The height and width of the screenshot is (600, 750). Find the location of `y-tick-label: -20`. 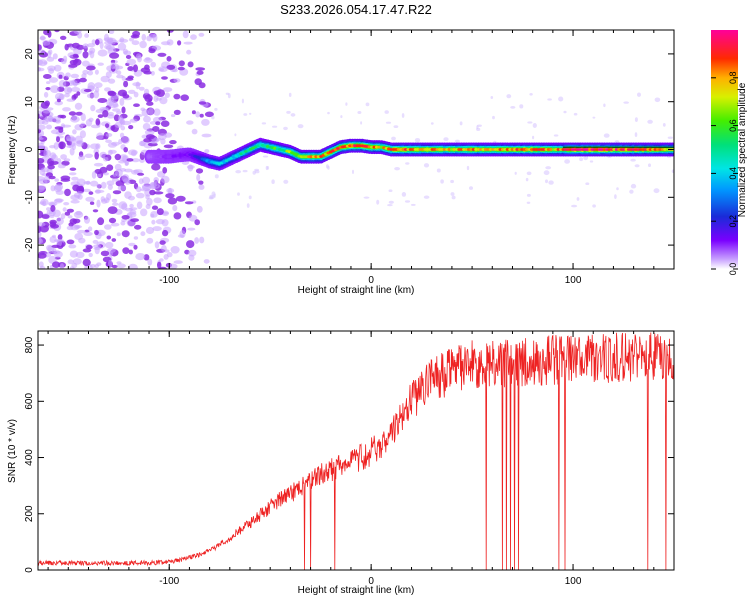

y-tick-label: -20 is located at coordinates (29, 244).